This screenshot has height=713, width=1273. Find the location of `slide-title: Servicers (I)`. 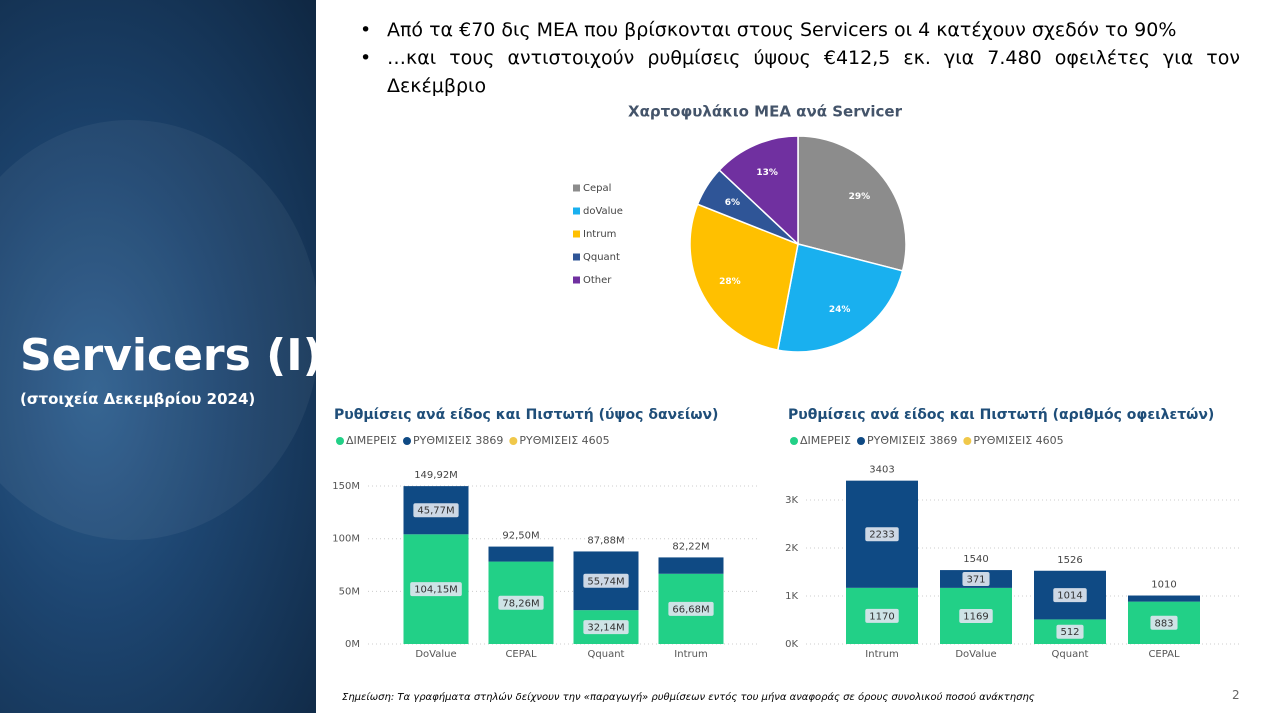

slide-title: Servicers (I) is located at coordinates (171, 355).